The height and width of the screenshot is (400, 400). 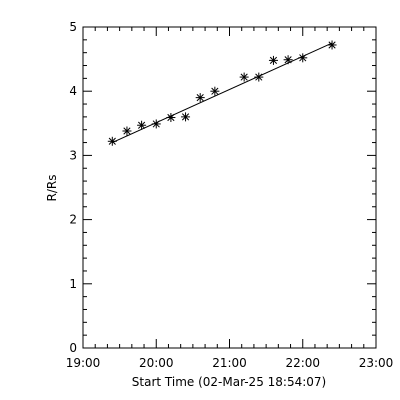 What do you see at coordinates (83, 363) in the screenshot?
I see `x-tick-label: 19:00` at bounding box center [83, 363].